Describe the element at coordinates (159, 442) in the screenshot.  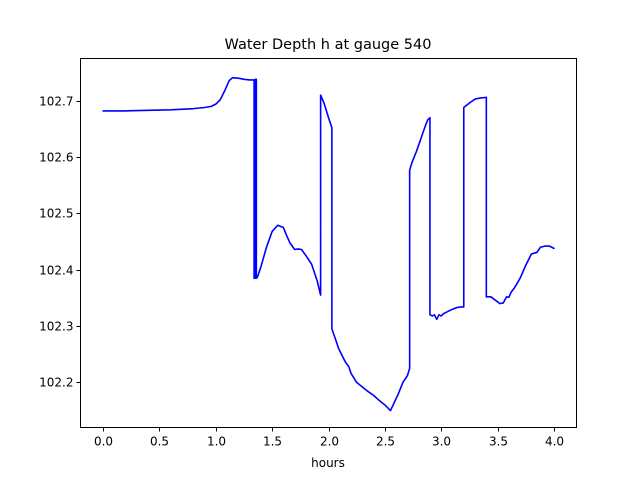
I see `x-tick-label: 0.5` at that location.